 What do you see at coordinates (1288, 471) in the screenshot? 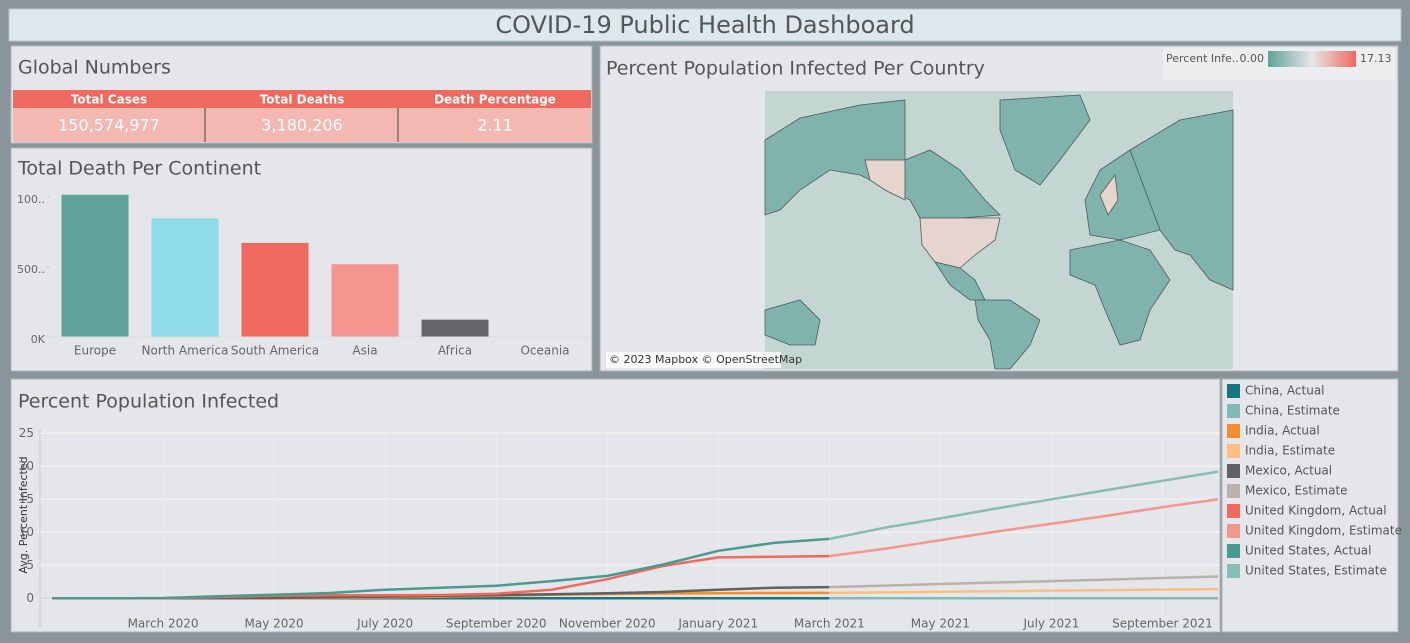
I see `legend-label: Mexico, Actual` at bounding box center [1288, 471].